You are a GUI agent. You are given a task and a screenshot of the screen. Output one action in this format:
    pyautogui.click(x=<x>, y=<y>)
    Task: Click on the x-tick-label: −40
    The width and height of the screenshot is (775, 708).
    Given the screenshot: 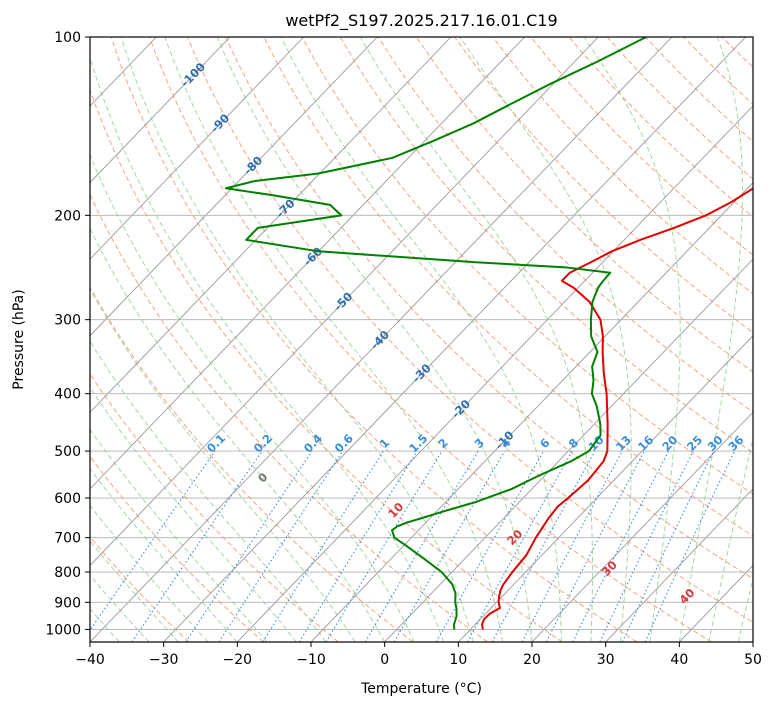 What is the action you would take?
    pyautogui.click(x=90, y=660)
    